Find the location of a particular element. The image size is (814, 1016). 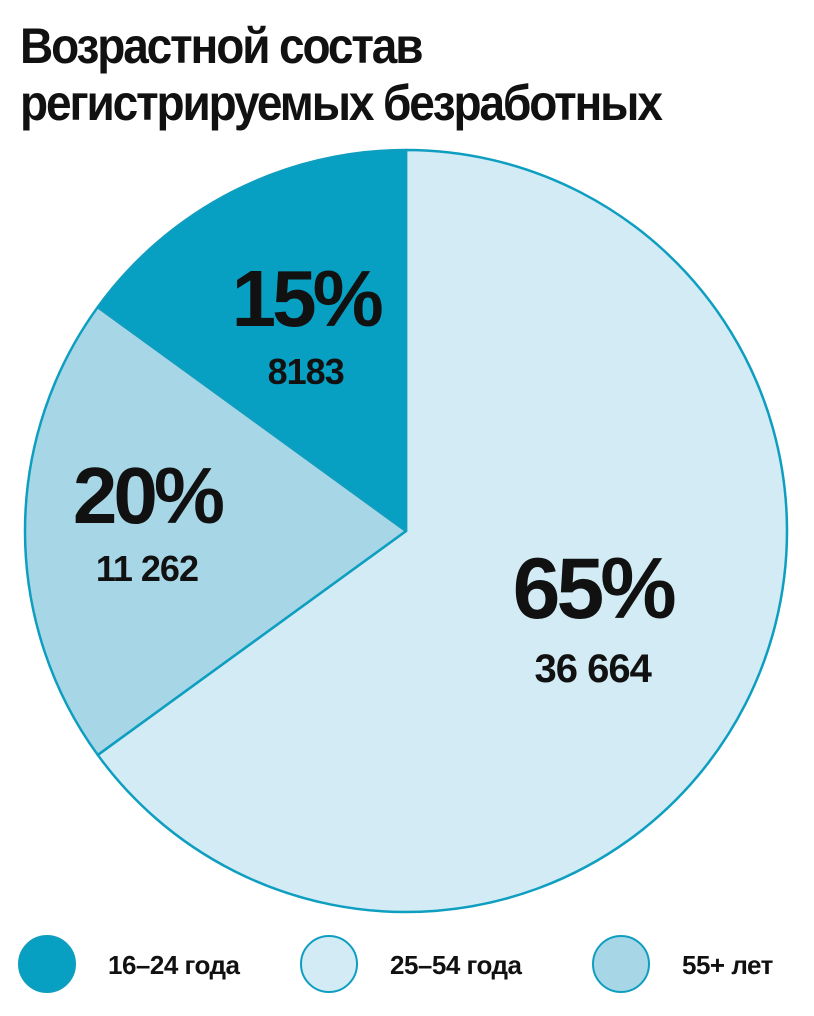

slice-percent-label-16-24: 15% is located at coordinates (307, 298).